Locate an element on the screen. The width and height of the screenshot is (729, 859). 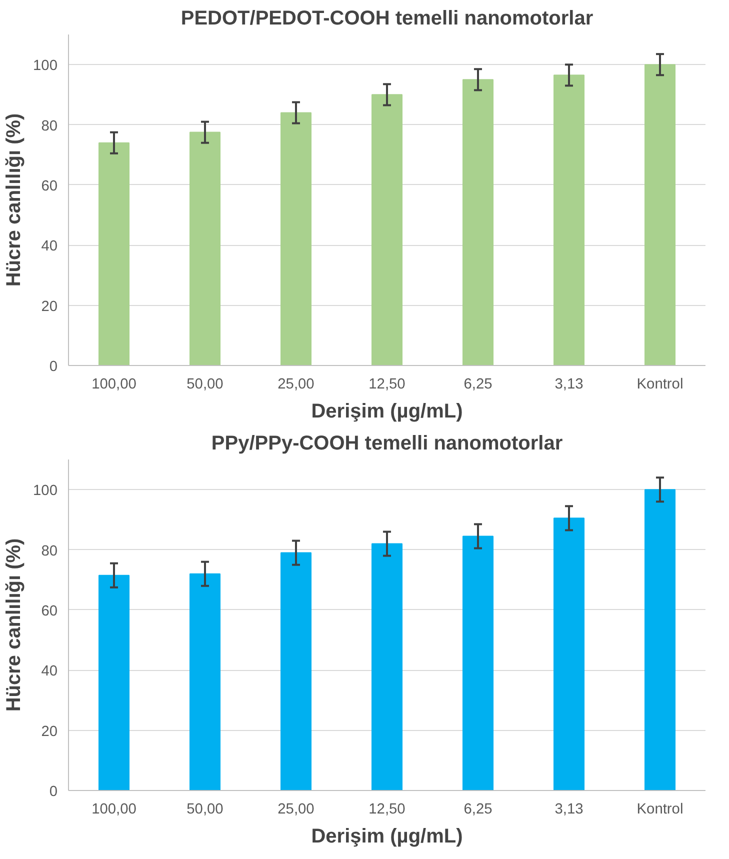
chart-title: PEDOT/PEDOT-COOH temelli nanomotorlar is located at coordinates (387, 19).